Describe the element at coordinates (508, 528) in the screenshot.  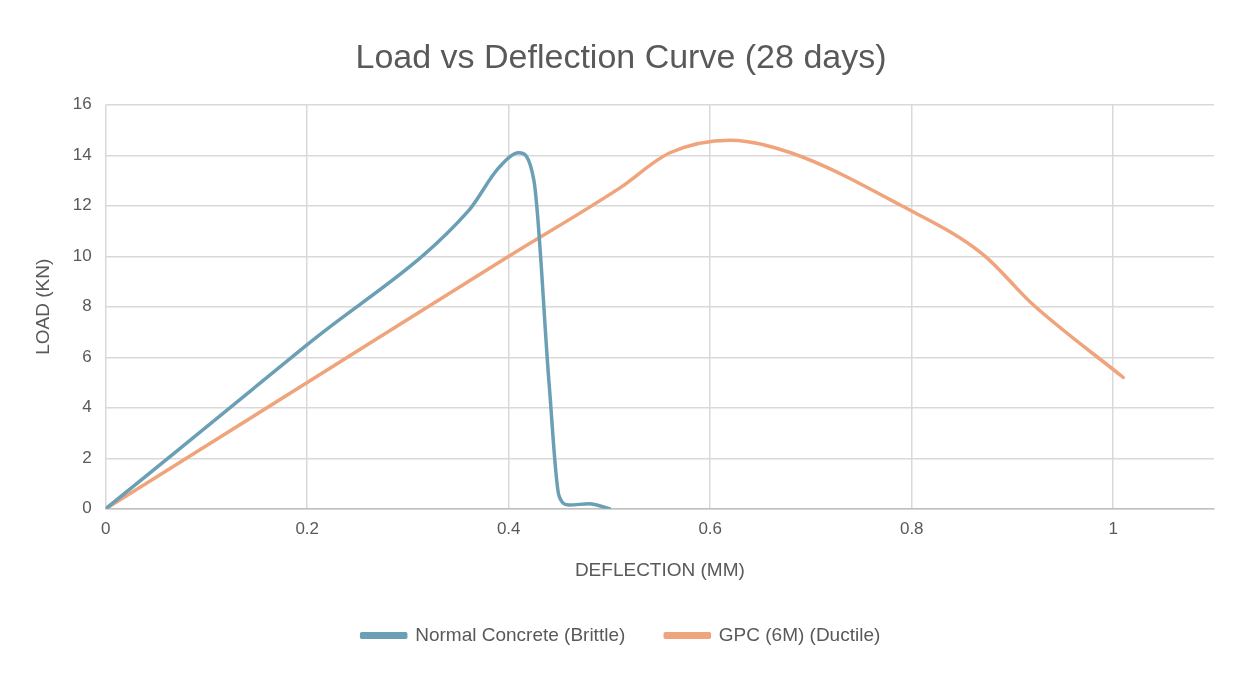
I see `x-tick-label: 0.4` at that location.